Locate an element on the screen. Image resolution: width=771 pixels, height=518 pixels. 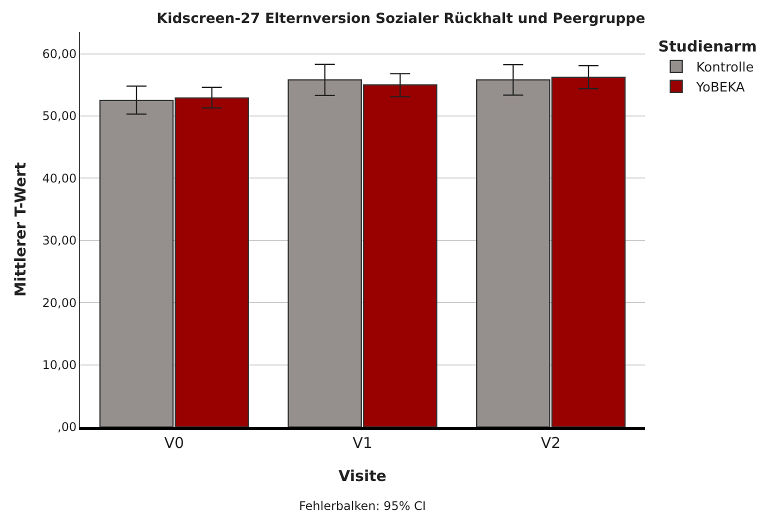
y-tick-label: ,00 is located at coordinates (67, 427).